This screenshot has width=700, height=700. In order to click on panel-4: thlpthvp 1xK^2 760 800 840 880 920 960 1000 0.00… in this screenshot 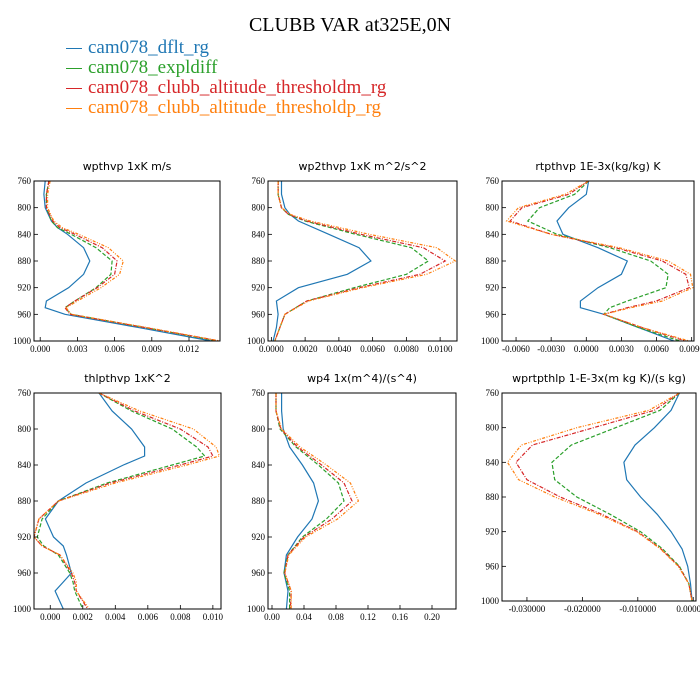, I will do `click(118, 497)`.